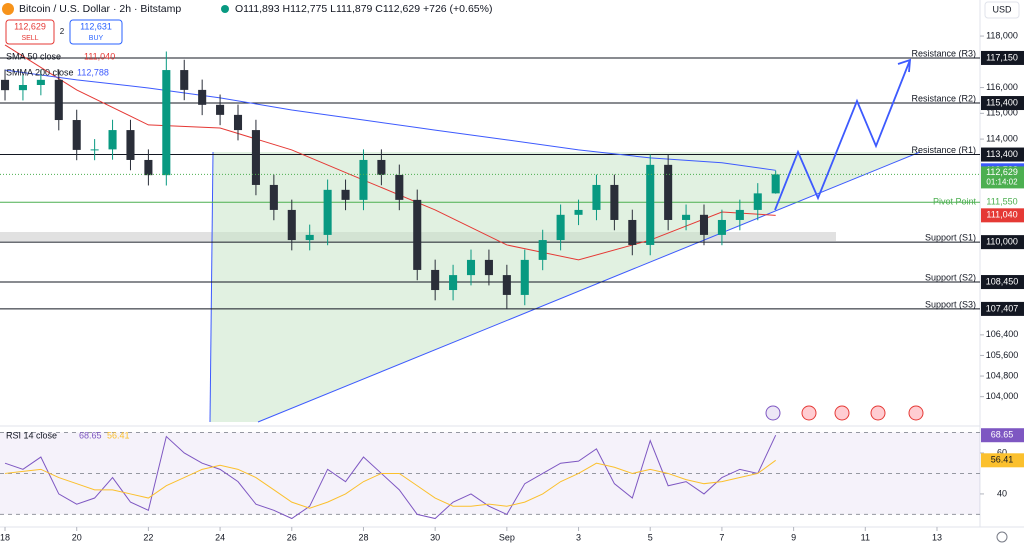 This screenshot has width=1024, height=546. I want to click on triangle-edge, so click(211, 287).